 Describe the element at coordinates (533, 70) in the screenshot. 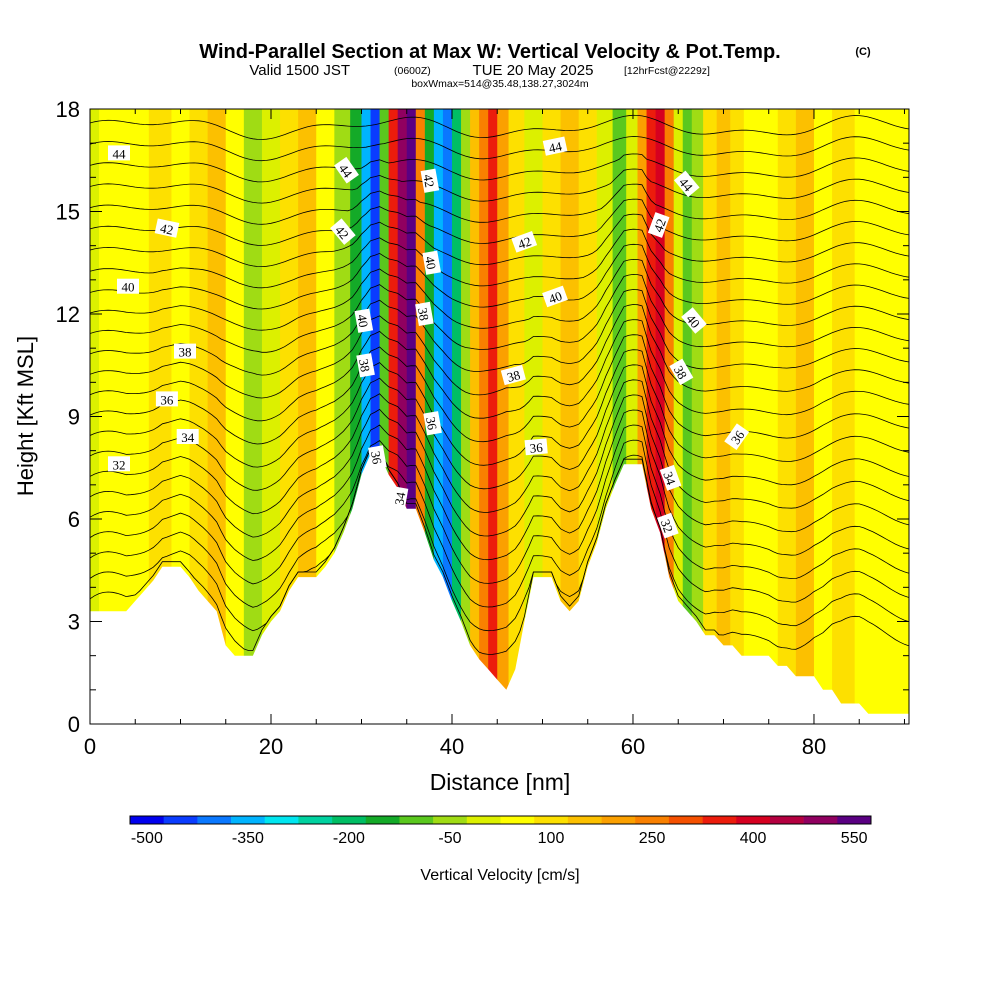

I see `valid-date-label: TUE 20 May 2025` at that location.